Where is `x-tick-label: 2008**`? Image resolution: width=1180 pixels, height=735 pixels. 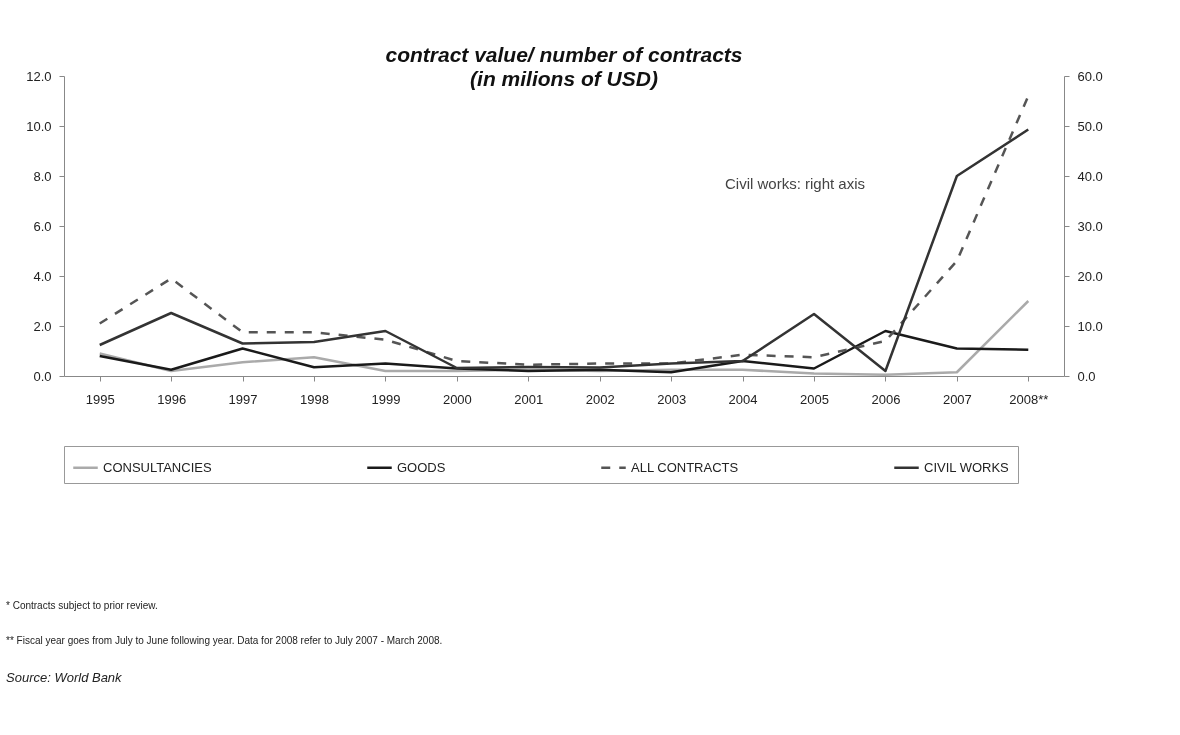
x-tick-label: 2008** is located at coordinates (1029, 399).